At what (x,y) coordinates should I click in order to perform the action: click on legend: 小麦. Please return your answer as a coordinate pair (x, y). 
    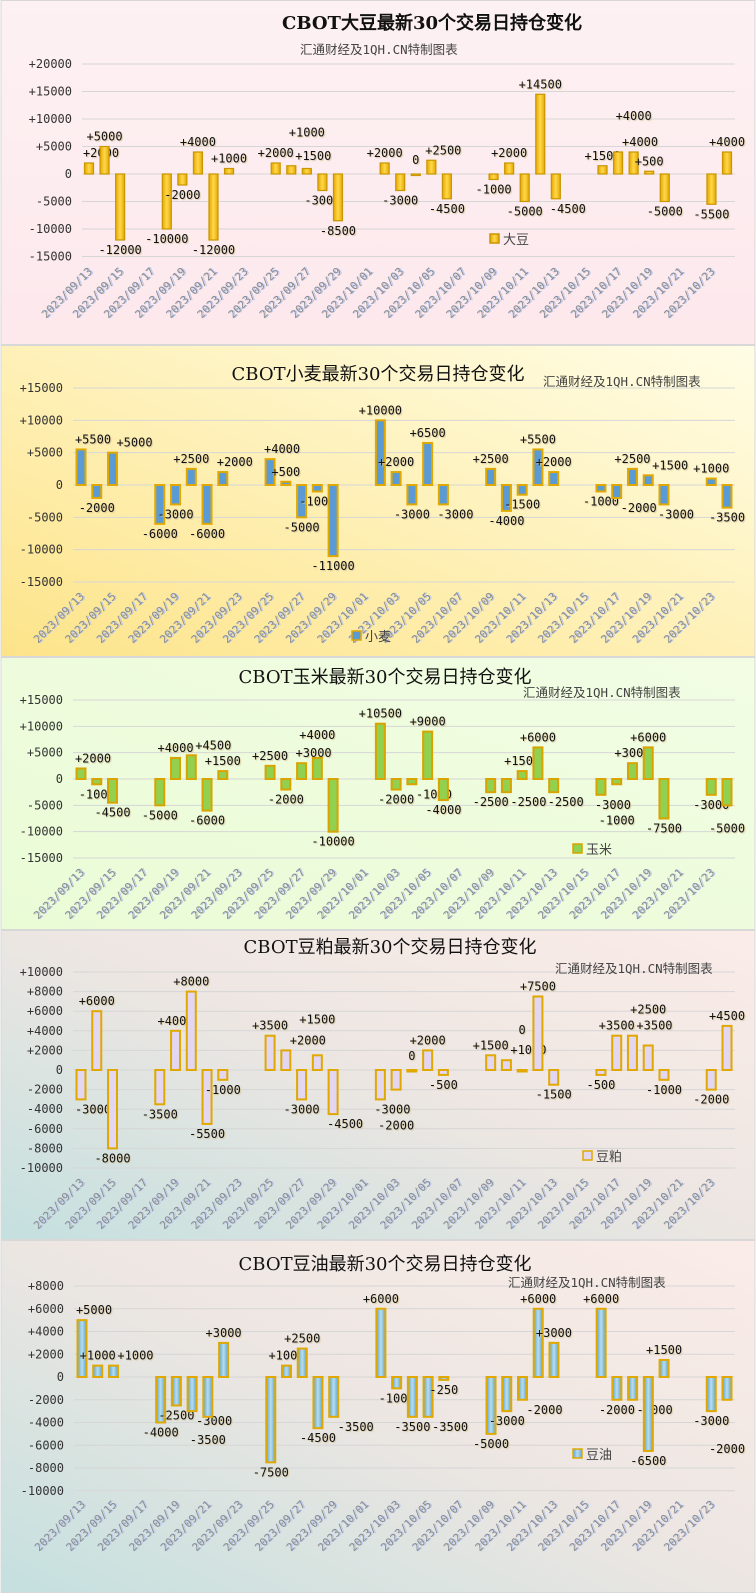
    Looking at the image, I should click on (371, 637).